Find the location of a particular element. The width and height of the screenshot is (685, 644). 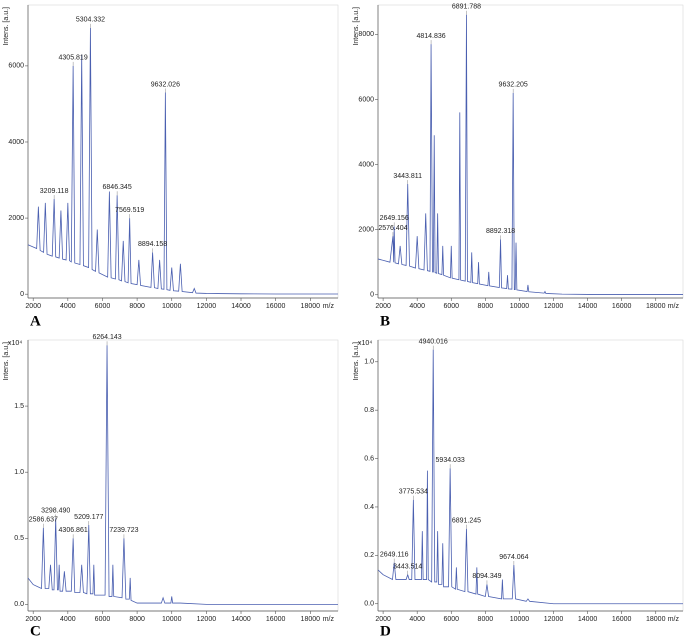

y-tick-label: 8000 is located at coordinates (366, 34).